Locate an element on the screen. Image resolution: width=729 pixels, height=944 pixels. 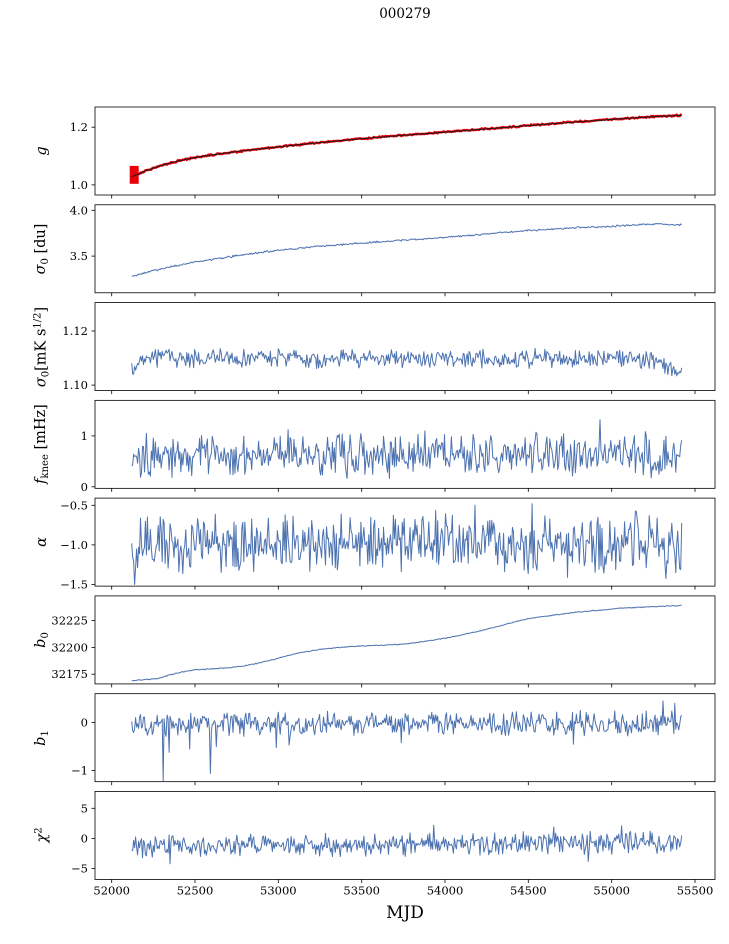
sigma0-du-line is located at coordinates (406, 250).